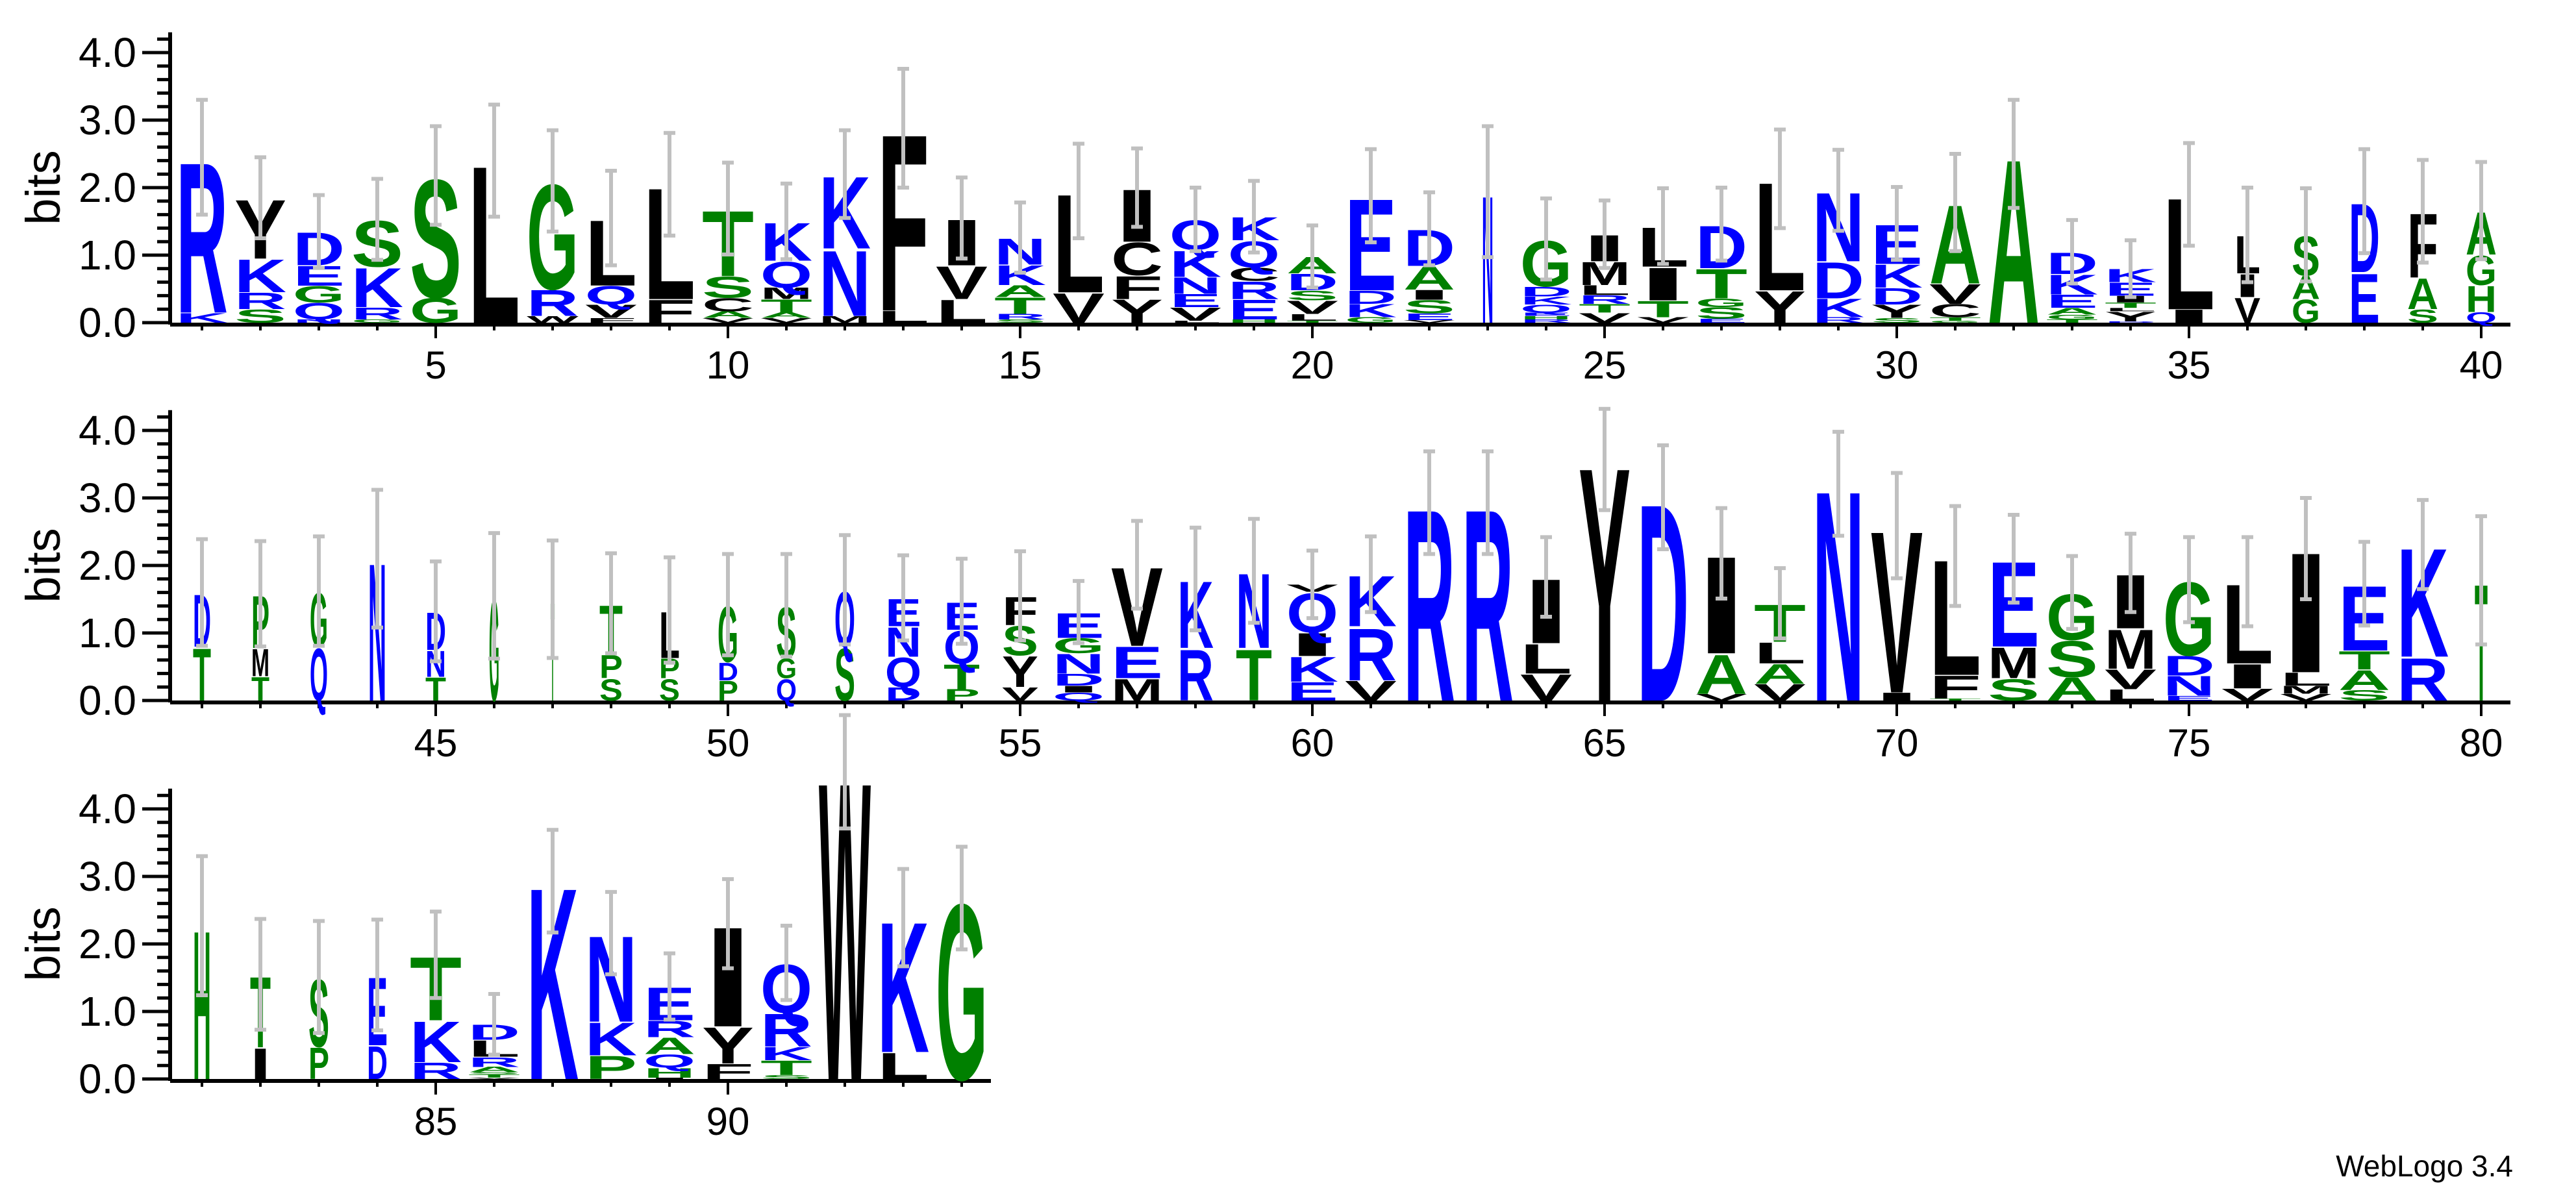  What do you see at coordinates (107, 430) in the screenshot?
I see `y-tick-label: 4.0` at bounding box center [107, 430].